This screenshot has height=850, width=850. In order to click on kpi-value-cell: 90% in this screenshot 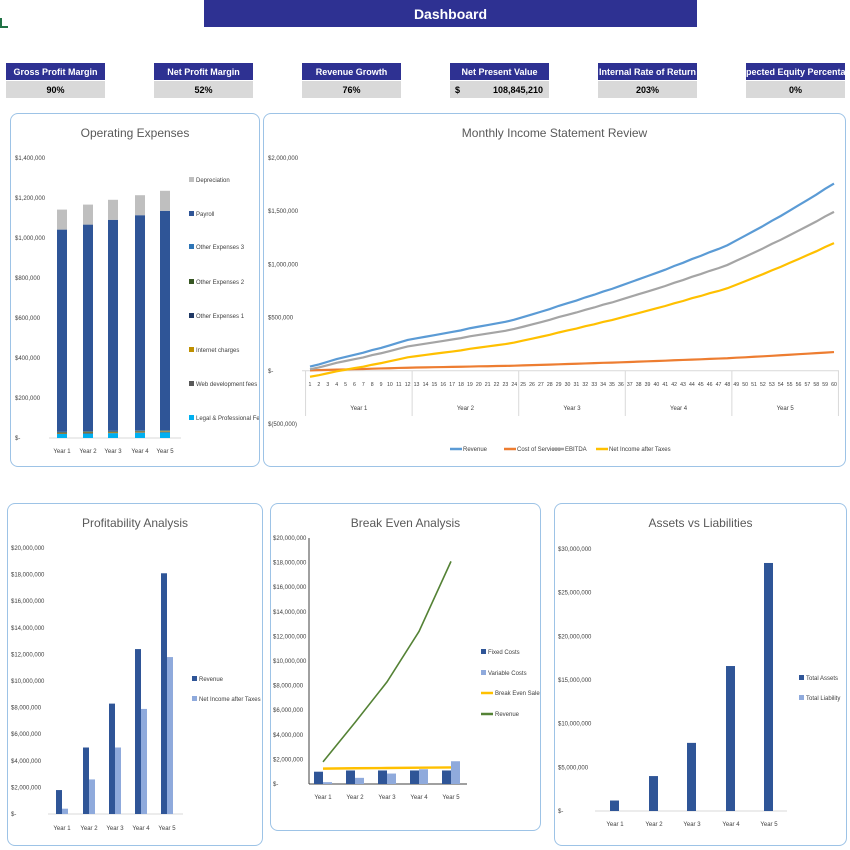, I will do `click(55, 89)`.